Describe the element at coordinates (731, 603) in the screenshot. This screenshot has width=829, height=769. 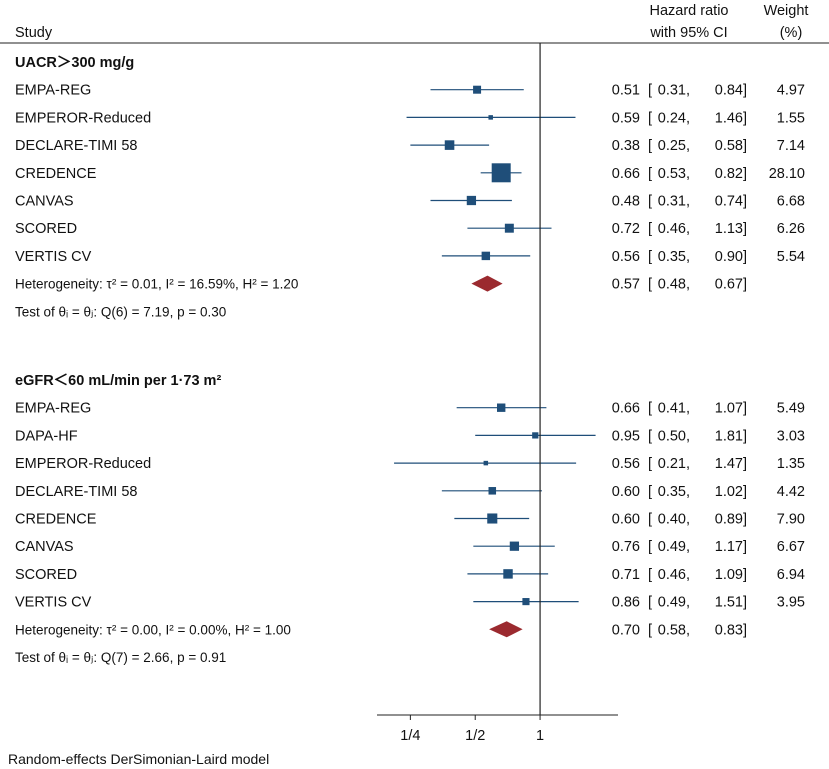
I see `ci-upper-value: 1.51]` at that location.